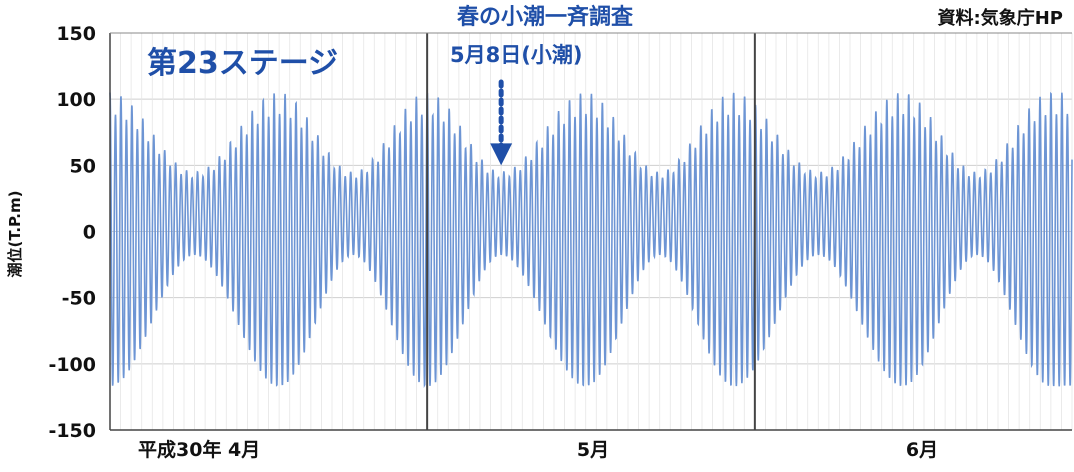 This screenshot has width=1074, height=472. What do you see at coordinates (72, 431) in the screenshot?
I see `y-tick-label: -150` at bounding box center [72, 431].